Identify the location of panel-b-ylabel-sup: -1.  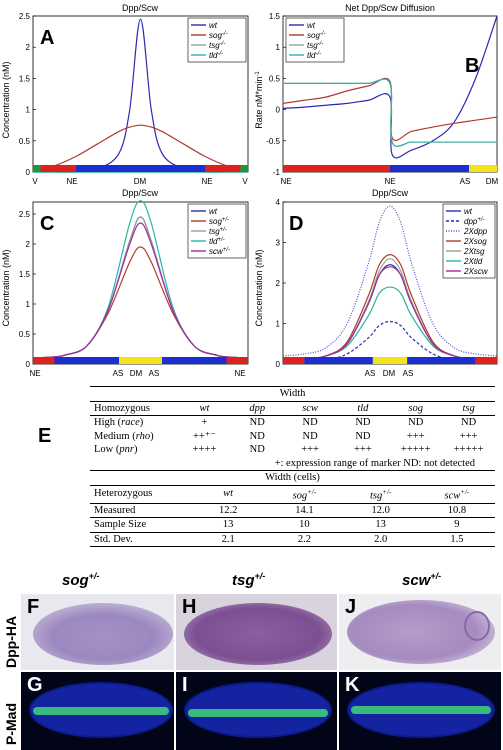
(258, 74).